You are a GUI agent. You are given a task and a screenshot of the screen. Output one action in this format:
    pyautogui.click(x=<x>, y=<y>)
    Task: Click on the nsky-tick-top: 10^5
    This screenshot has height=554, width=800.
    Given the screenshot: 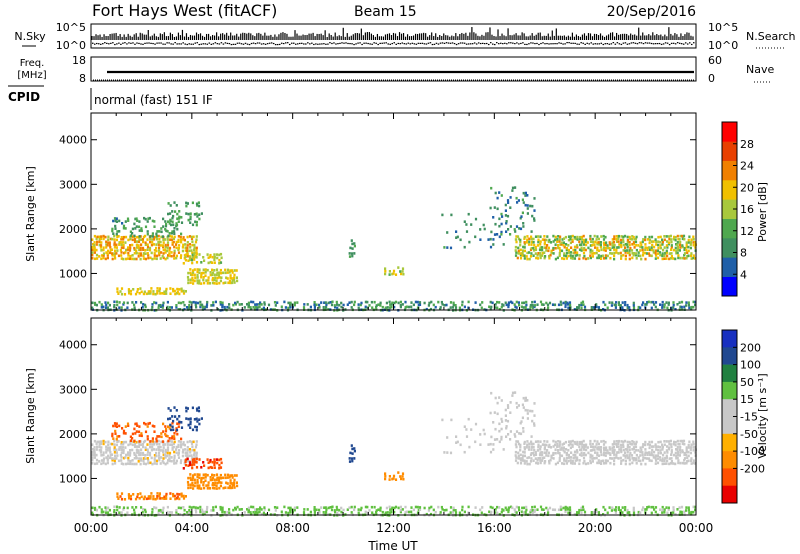 What is the action you would take?
    pyautogui.click(x=71, y=27)
    